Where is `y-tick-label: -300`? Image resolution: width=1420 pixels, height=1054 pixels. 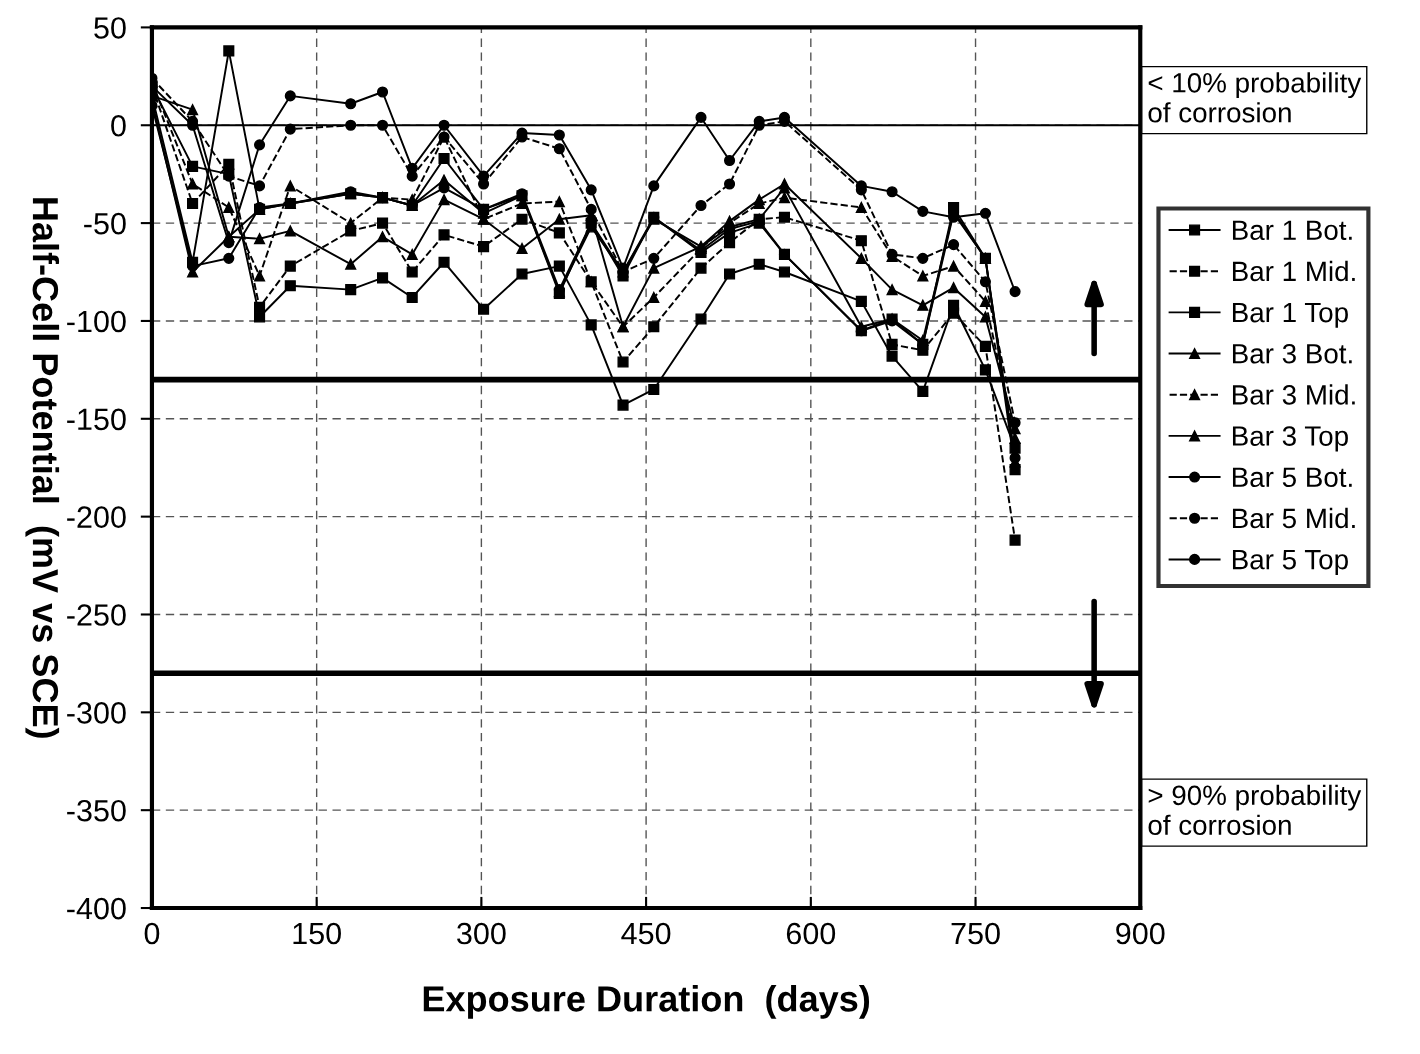 y-tick-label: -300 is located at coordinates (96, 713).